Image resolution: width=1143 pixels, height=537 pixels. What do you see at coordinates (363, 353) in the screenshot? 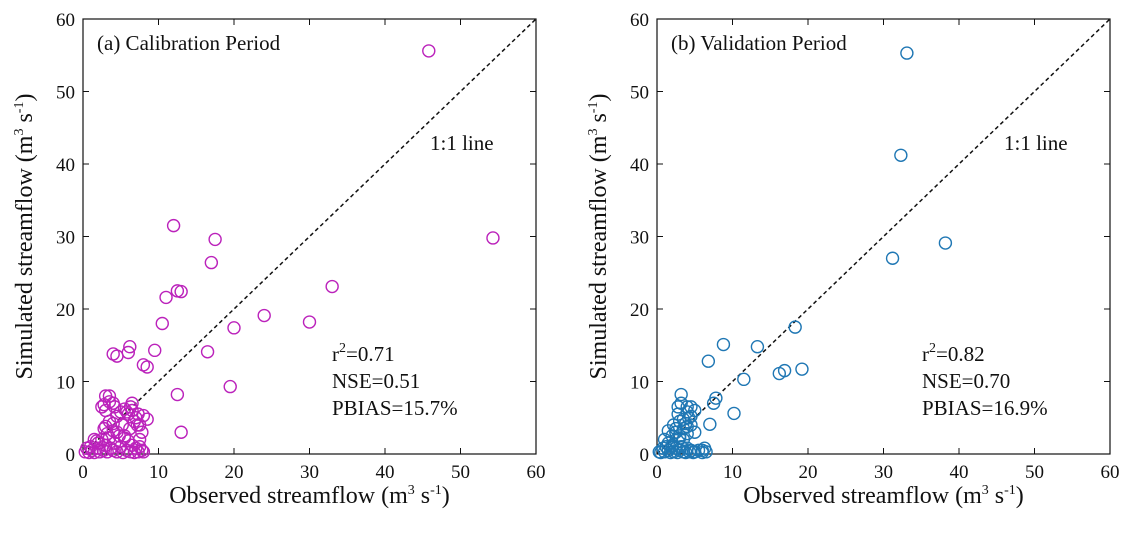
I see `r2-stat: r2=0.71` at bounding box center [363, 353].